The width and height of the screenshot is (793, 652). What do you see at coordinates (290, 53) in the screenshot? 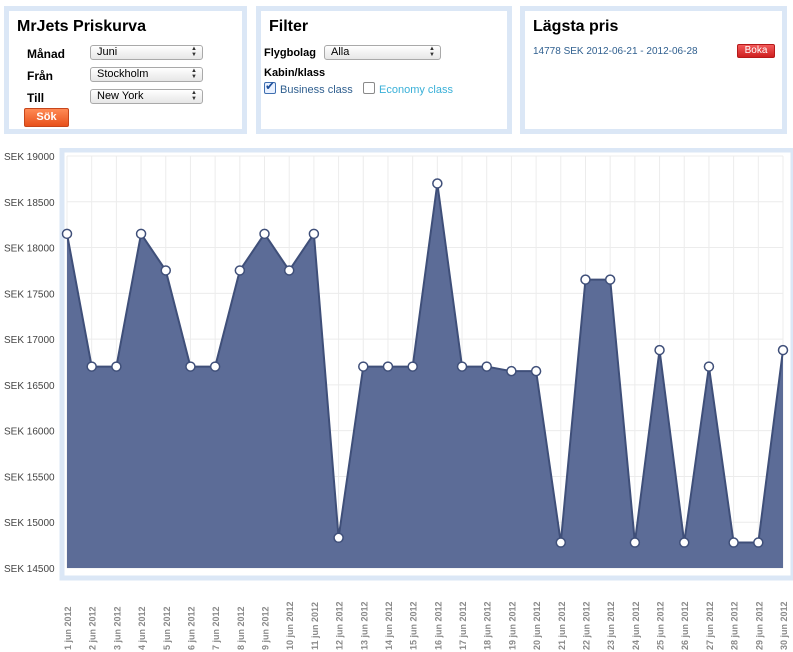
I see `airline-label: Flygbolag` at bounding box center [290, 53].